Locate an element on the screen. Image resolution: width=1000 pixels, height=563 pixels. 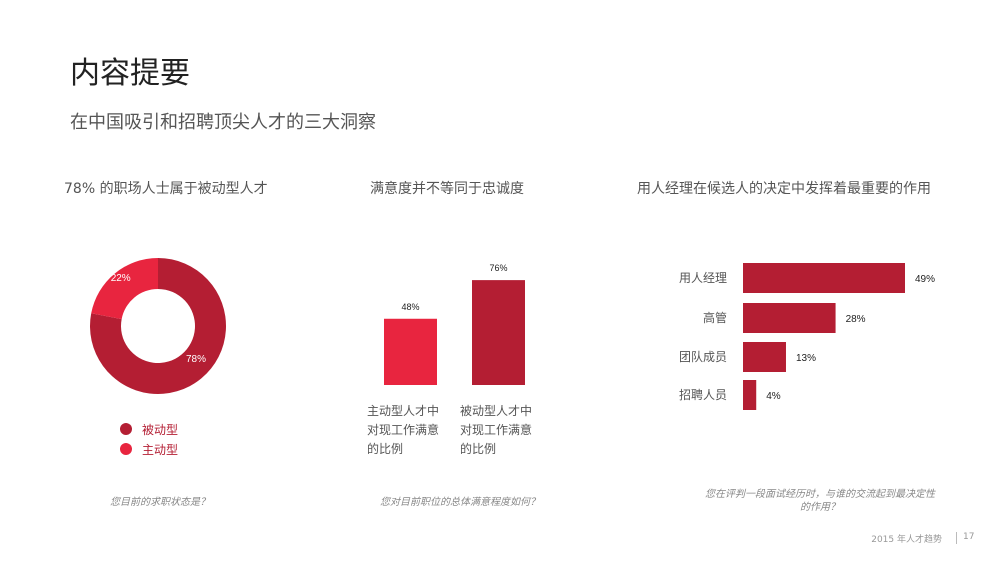
donut-slice-passive is located at coordinates (157, 326).